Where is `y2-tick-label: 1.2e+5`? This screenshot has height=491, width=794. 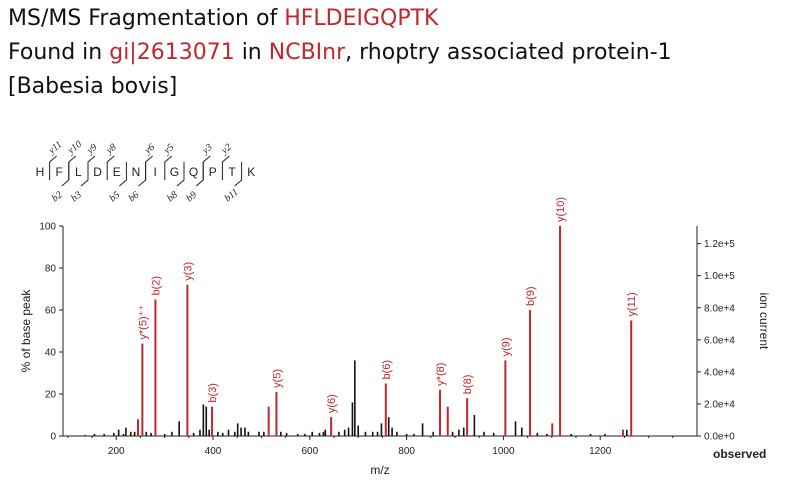
y2-tick-label: 1.2e+5 is located at coordinates (719, 244).